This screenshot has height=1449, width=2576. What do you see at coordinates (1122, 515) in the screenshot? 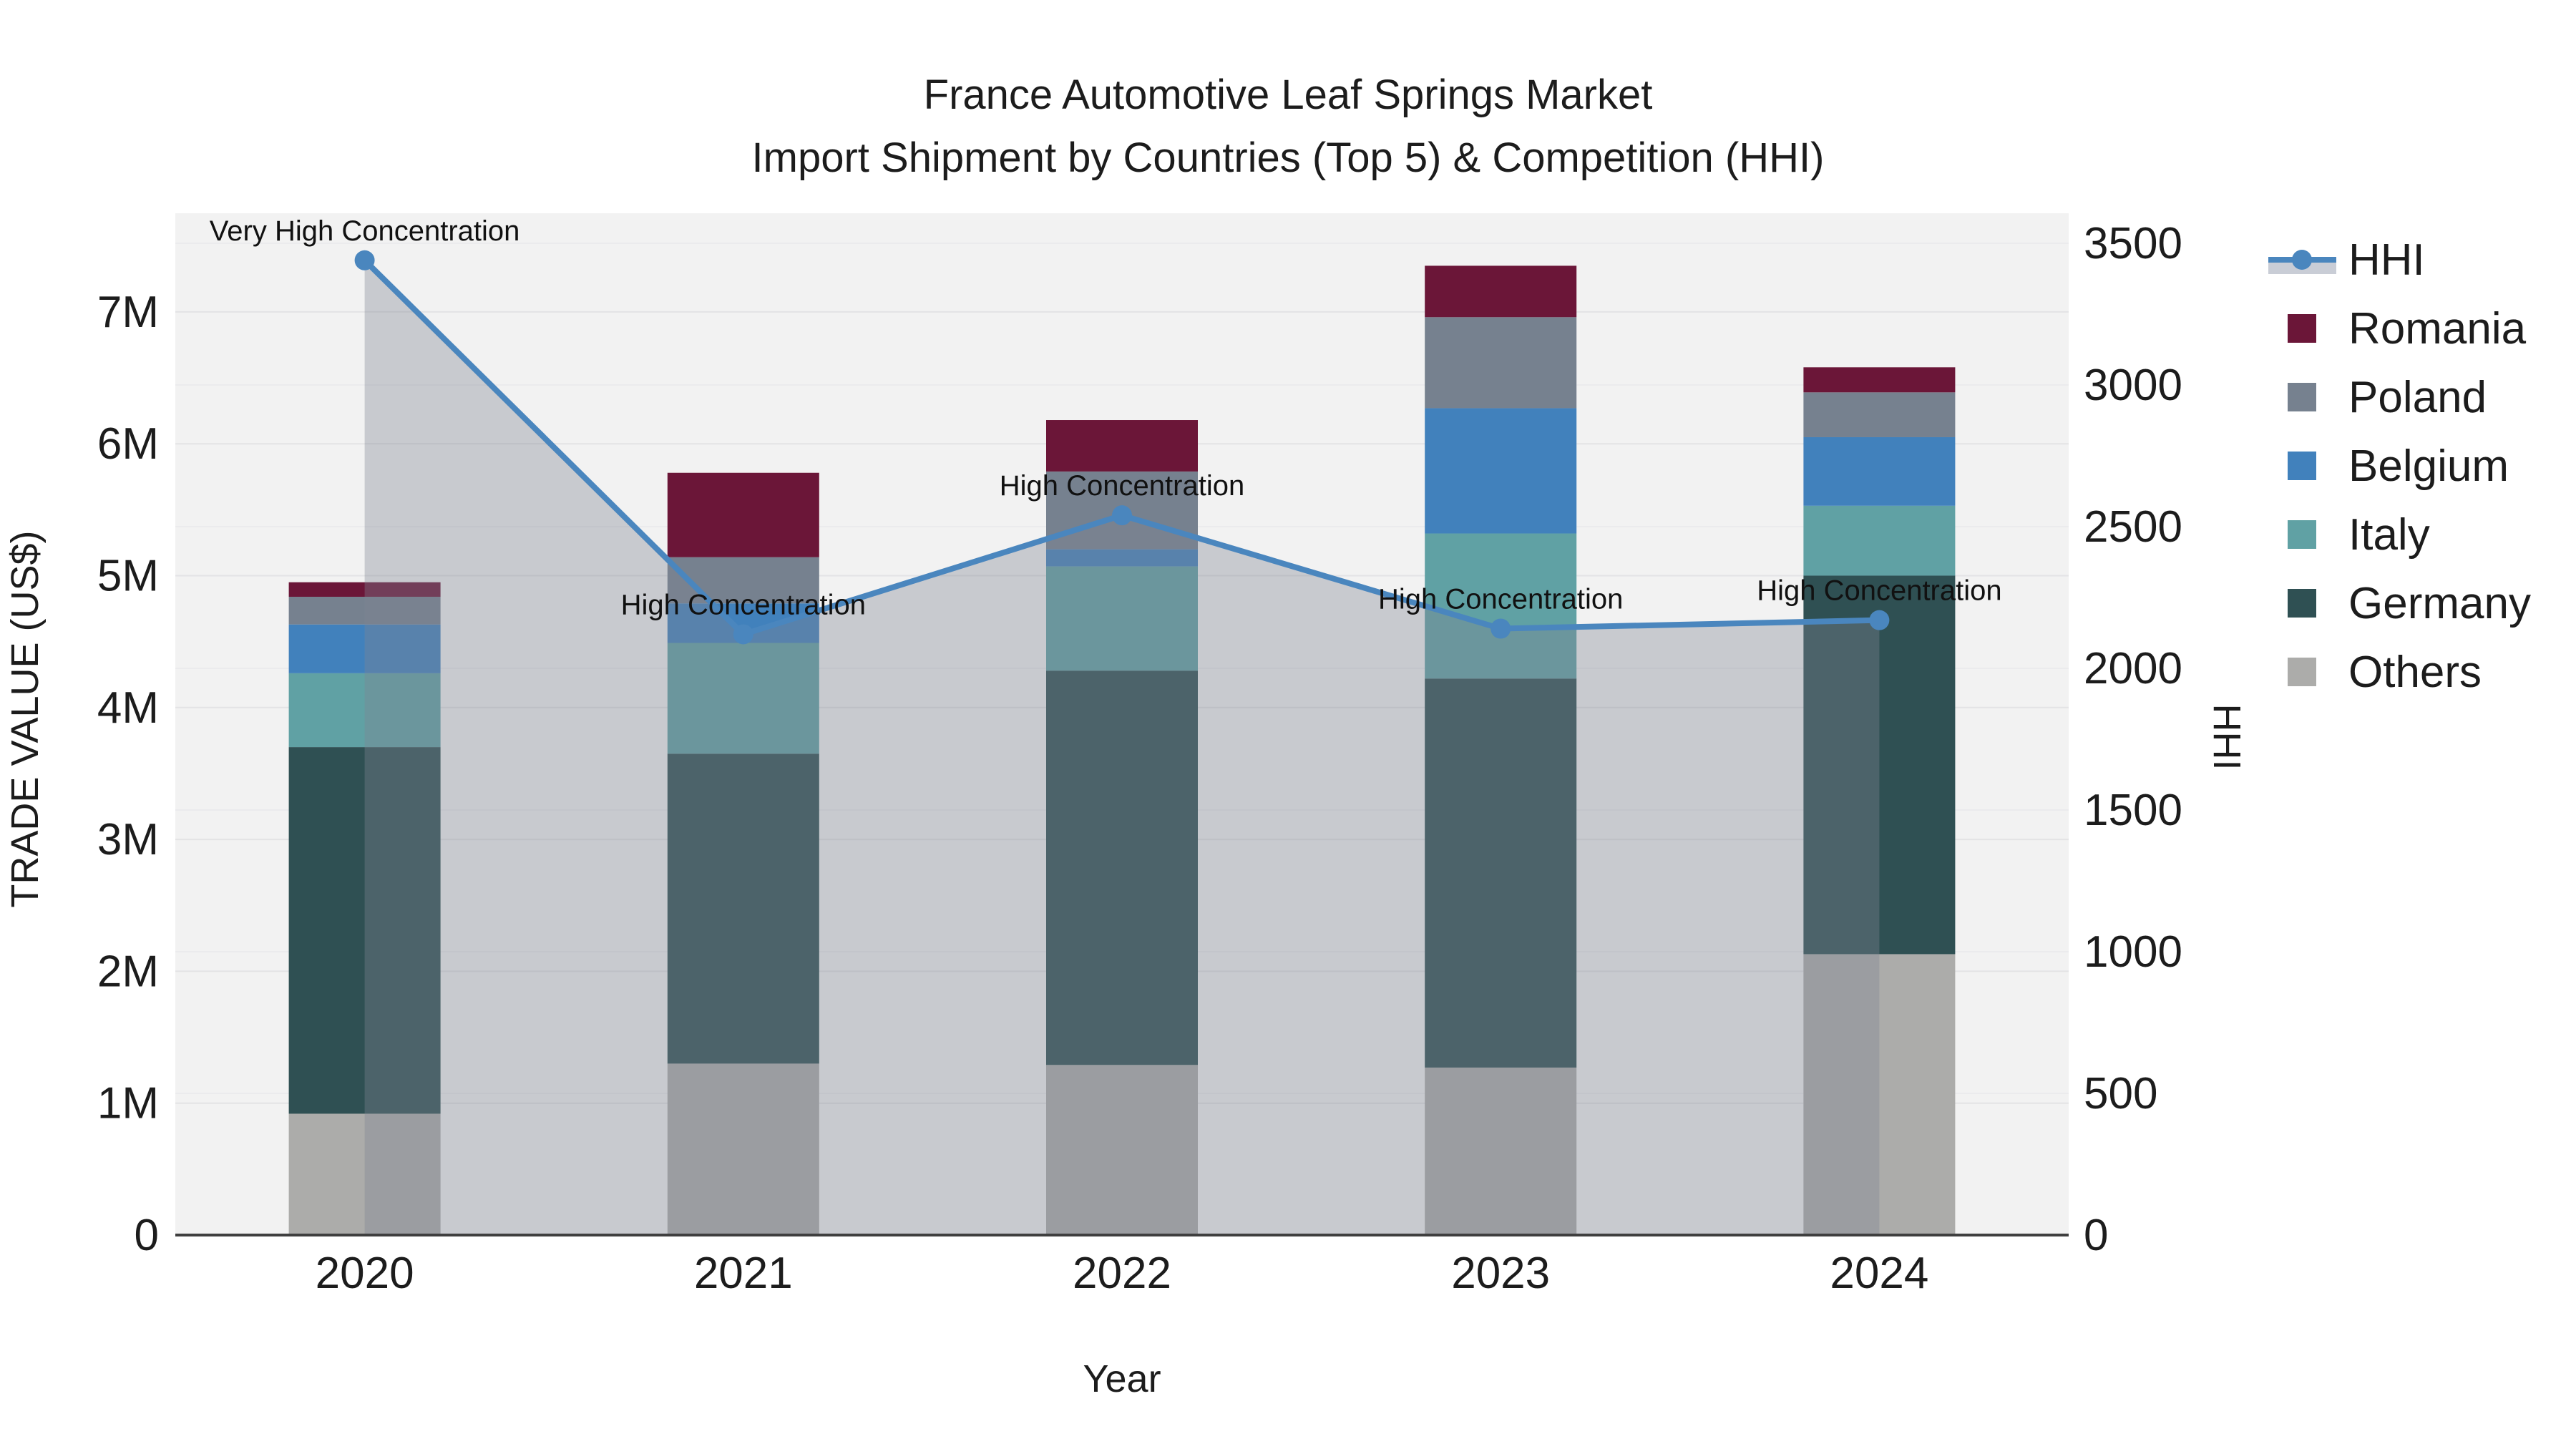
I see `hhi-marker-2022` at bounding box center [1122, 515].